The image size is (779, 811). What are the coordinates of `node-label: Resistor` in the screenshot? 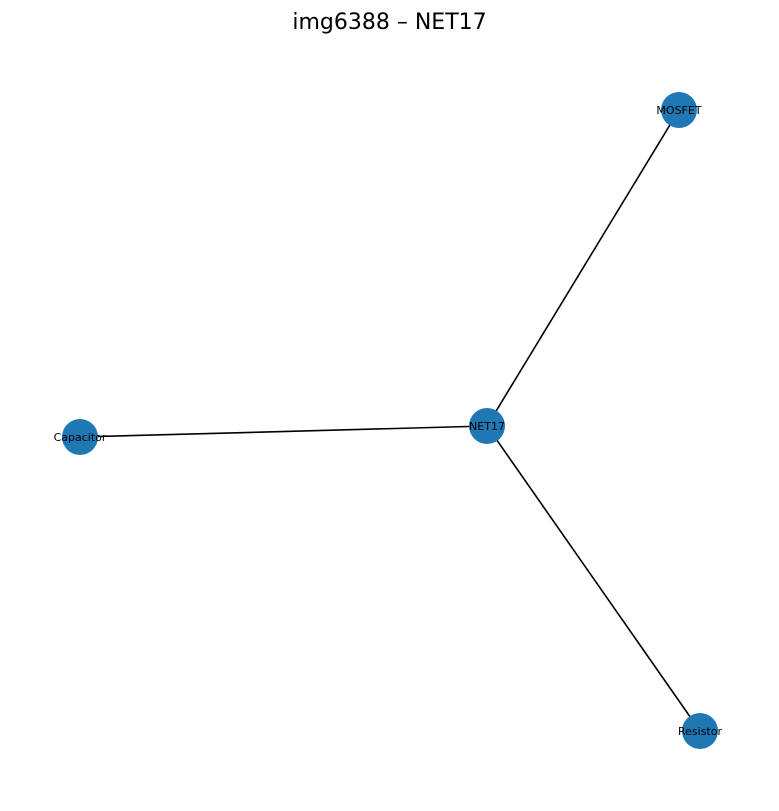 It's located at (700, 731).